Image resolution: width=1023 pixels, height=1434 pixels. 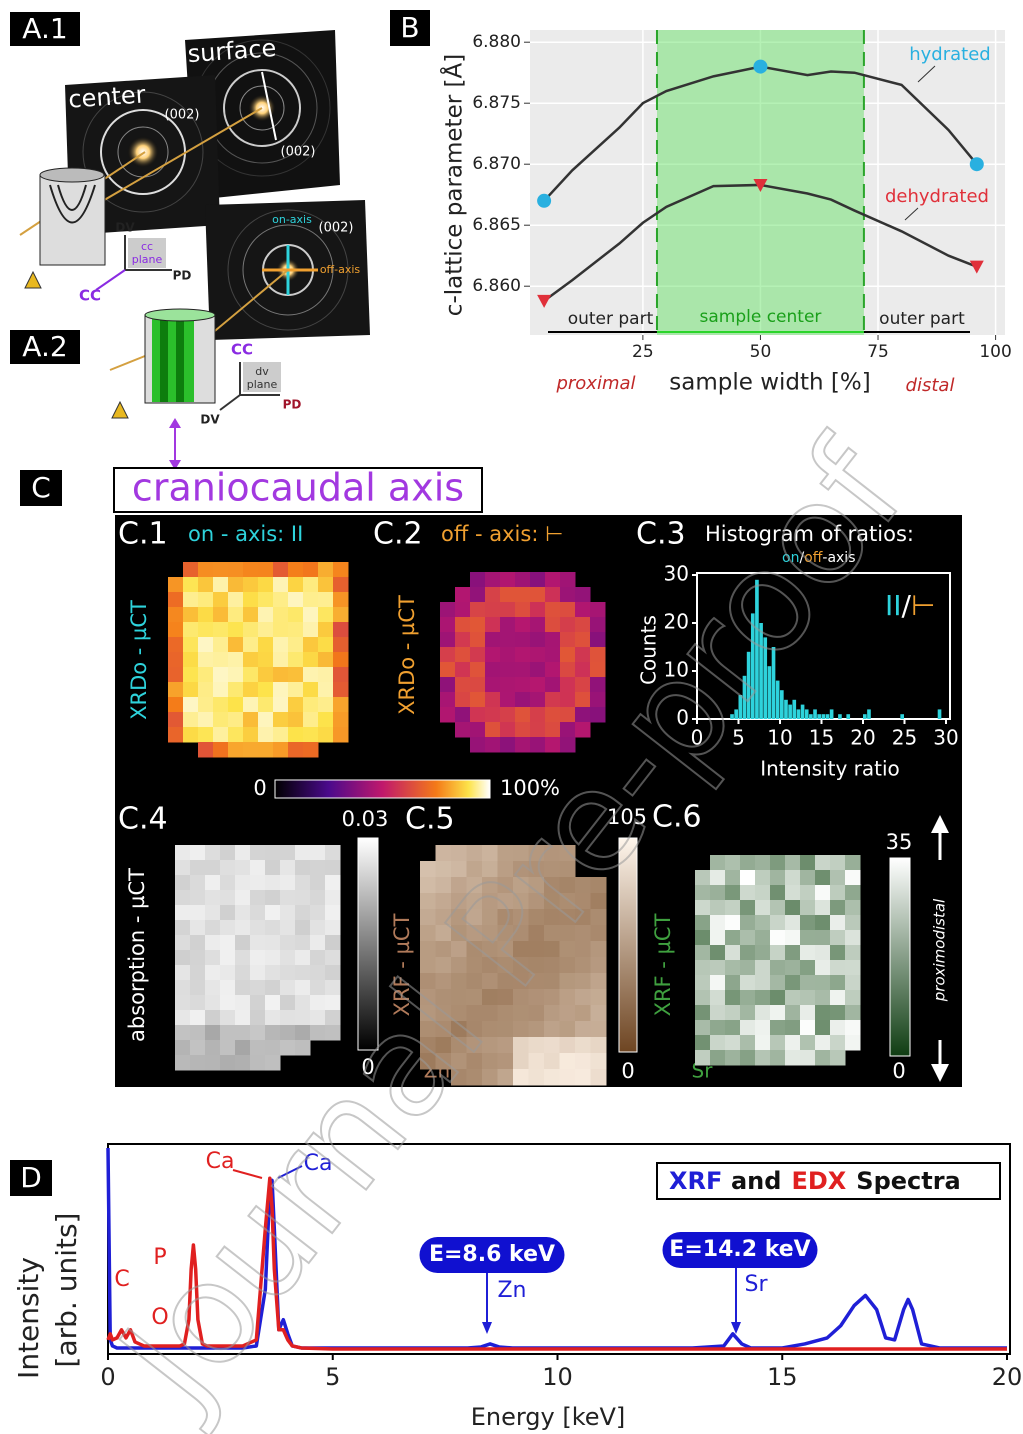 I want to click on image-label: center, so click(x=106, y=96).